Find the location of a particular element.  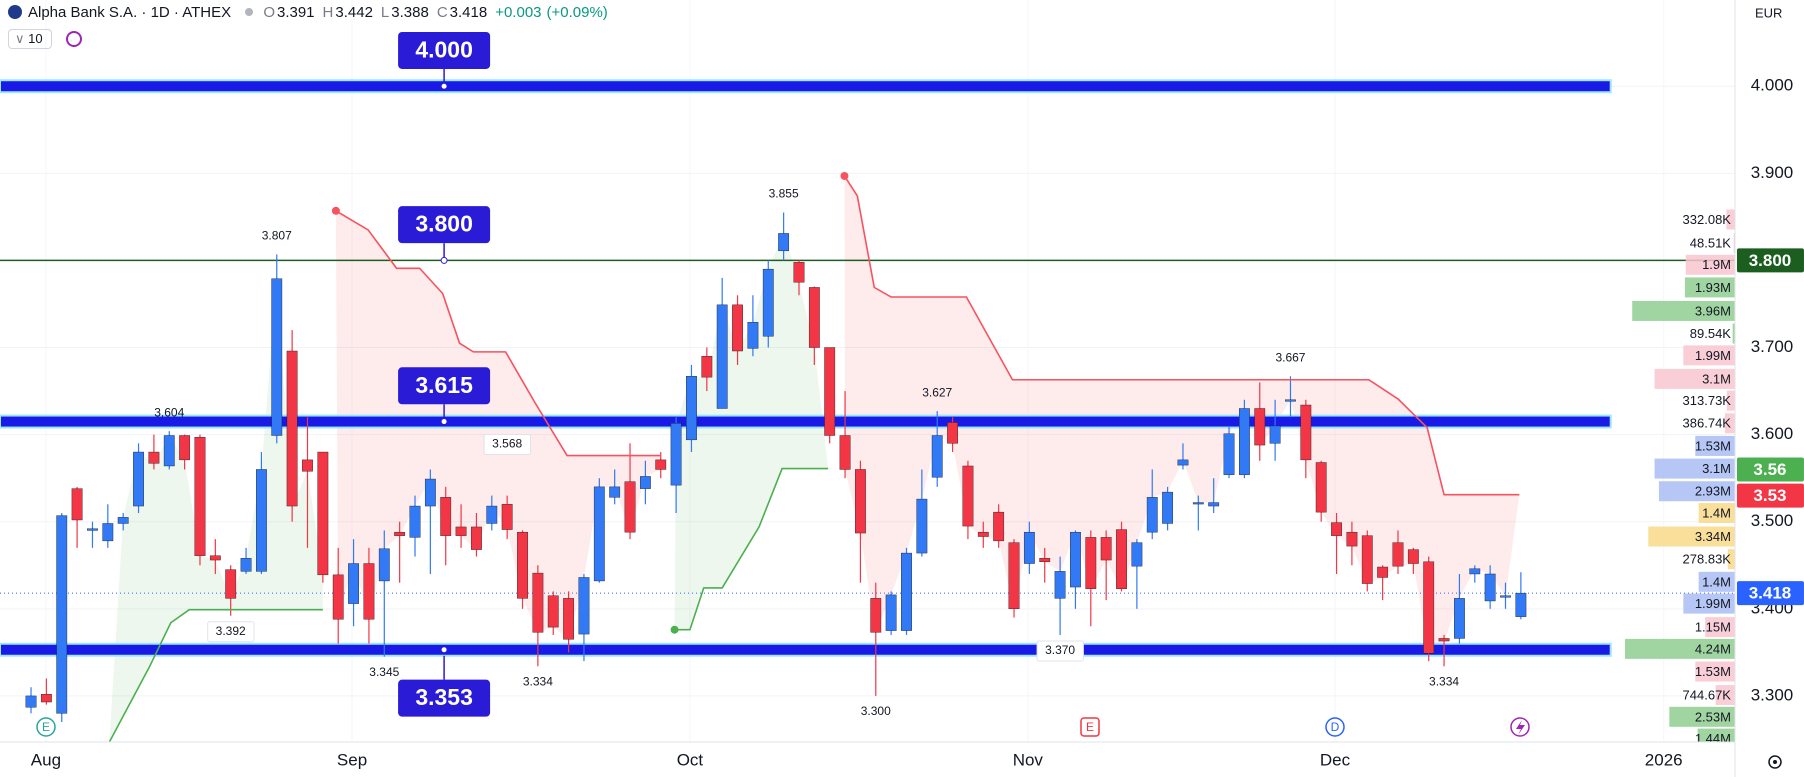

trend-start-dot is located at coordinates (844, 175).